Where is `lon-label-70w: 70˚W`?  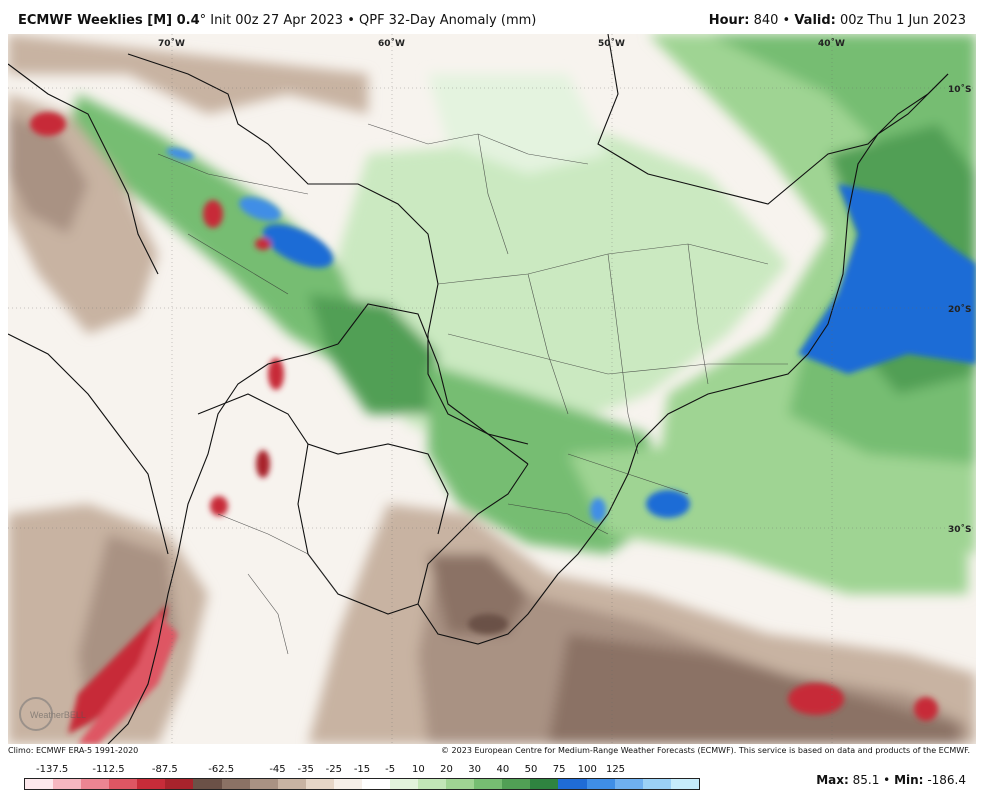
lon-label-70w: 70˚W is located at coordinates (171, 43).